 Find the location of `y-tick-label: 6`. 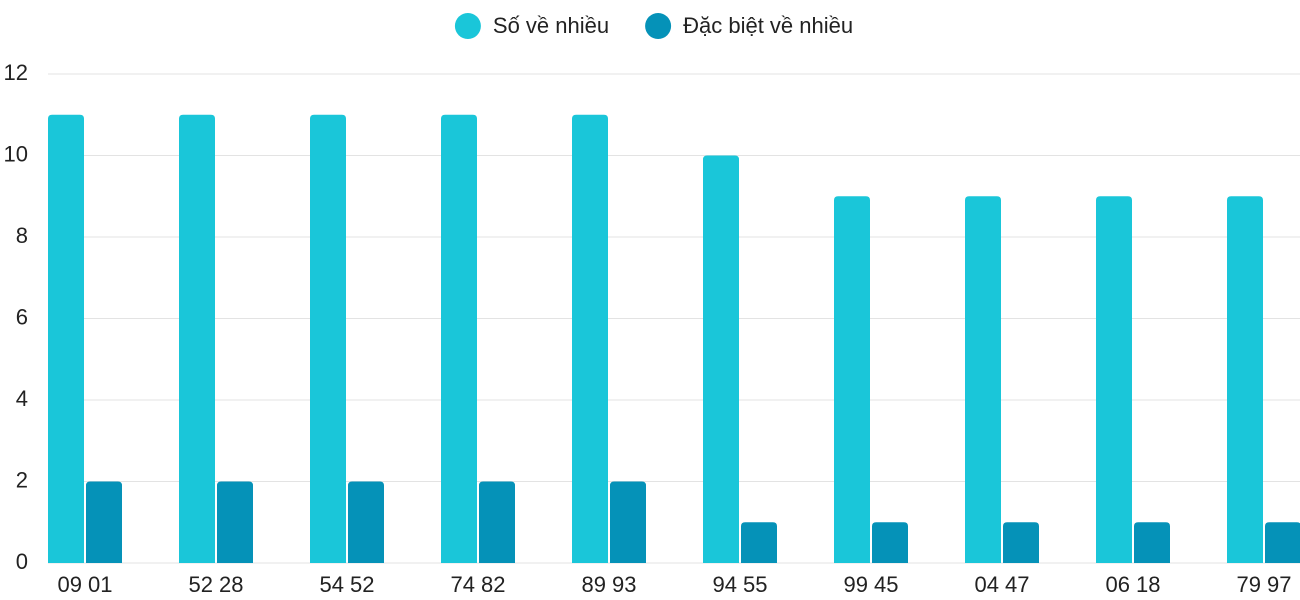

y-tick-label: 6 is located at coordinates (22, 316).